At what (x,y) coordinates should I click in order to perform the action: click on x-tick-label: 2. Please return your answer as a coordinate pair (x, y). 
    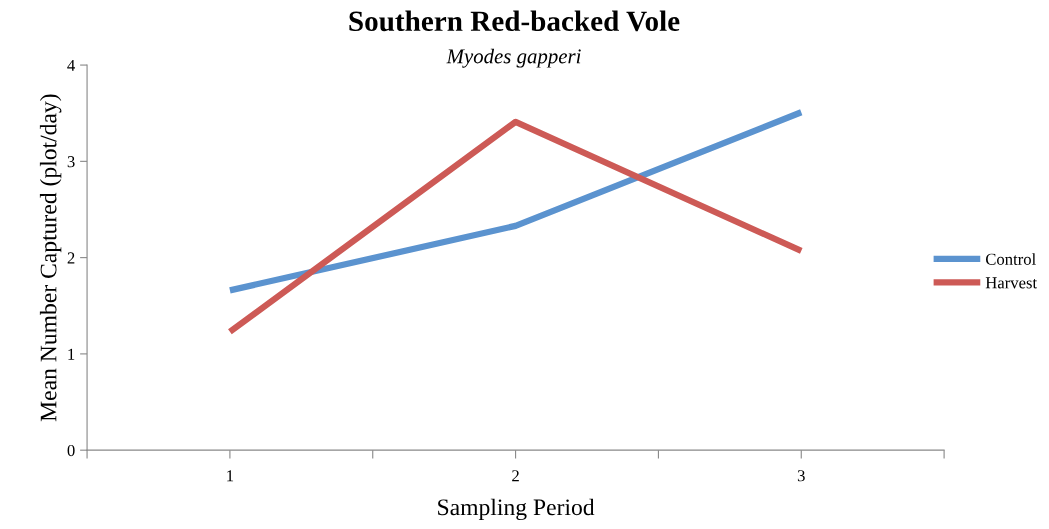
    Looking at the image, I should click on (515, 476).